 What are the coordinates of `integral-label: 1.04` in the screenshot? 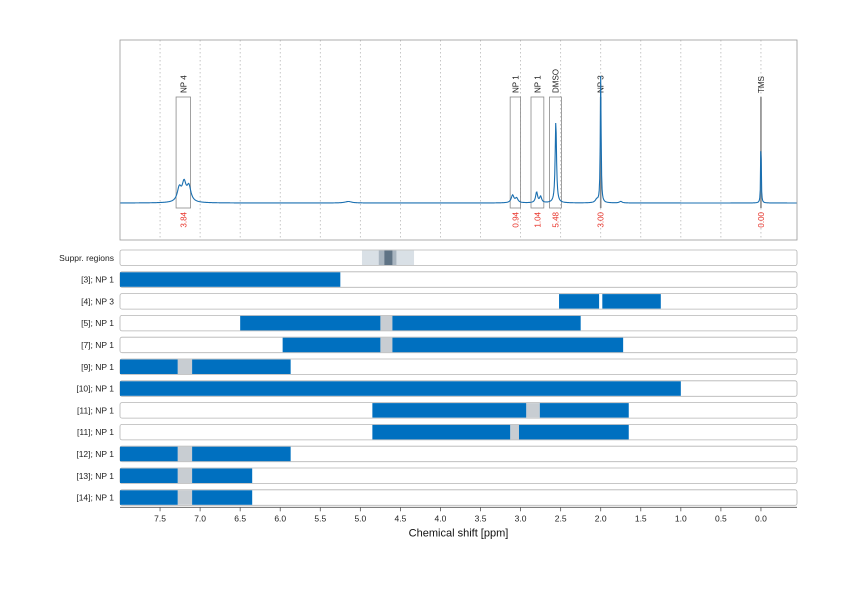 It's located at (537, 219).